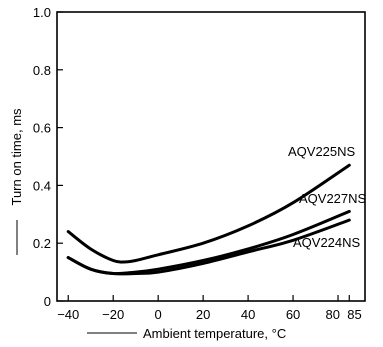 This screenshot has height=347, width=383. Describe the element at coordinates (214, 333) in the screenshot. I see `x-axis-label: Ambient temperature, °C` at that location.